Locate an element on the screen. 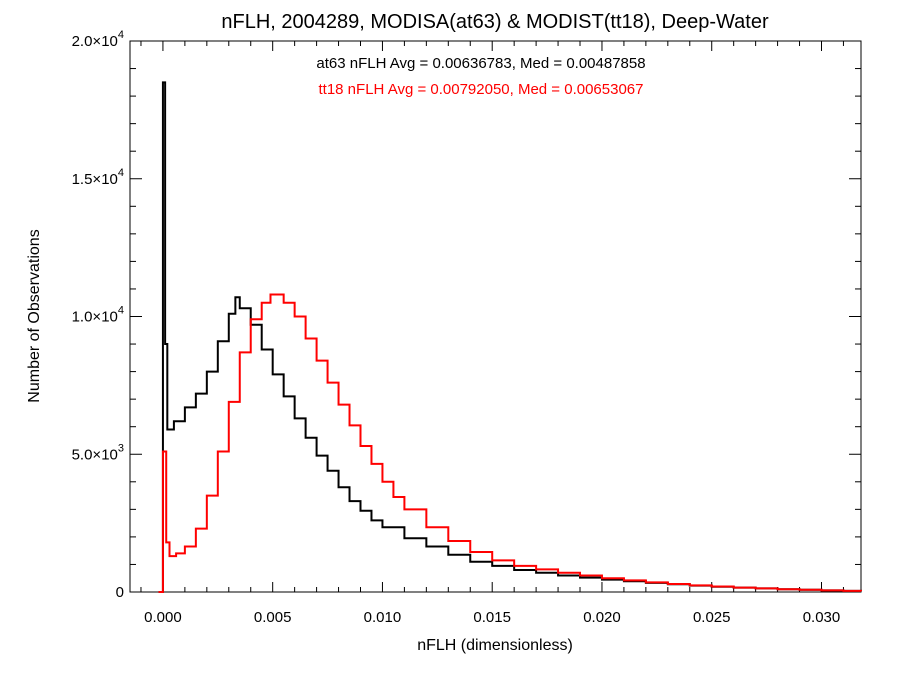 This screenshot has height=675, width=900. y-tick-label: 1.0×10⁴ is located at coordinates (98, 315).